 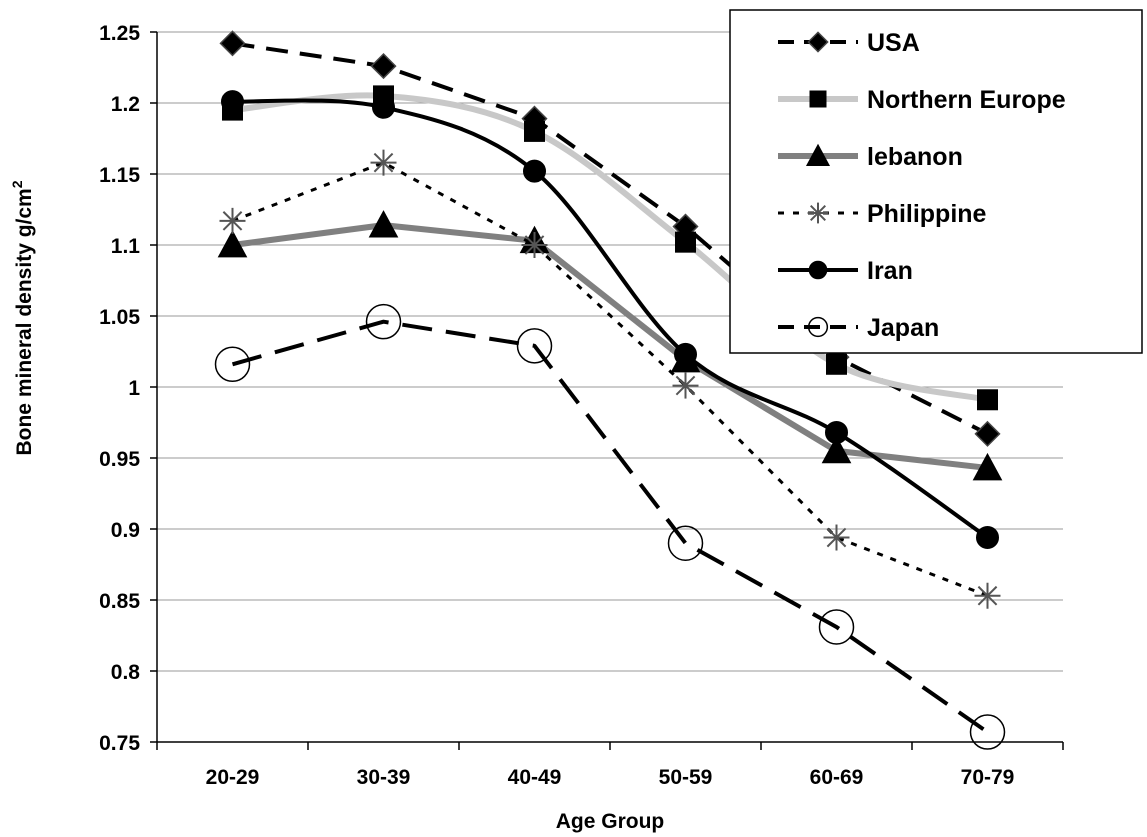 What do you see at coordinates (125, 530) in the screenshot?
I see `y-tick-label: 0.9` at bounding box center [125, 530].